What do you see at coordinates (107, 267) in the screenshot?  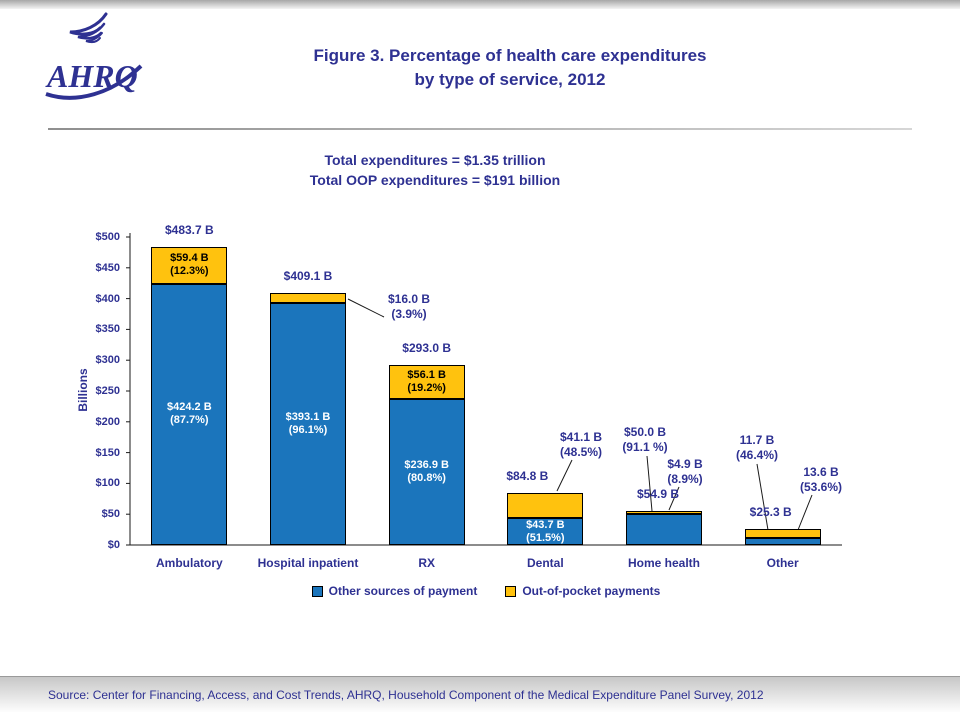 I see `y-tick-label: $450` at bounding box center [107, 267].